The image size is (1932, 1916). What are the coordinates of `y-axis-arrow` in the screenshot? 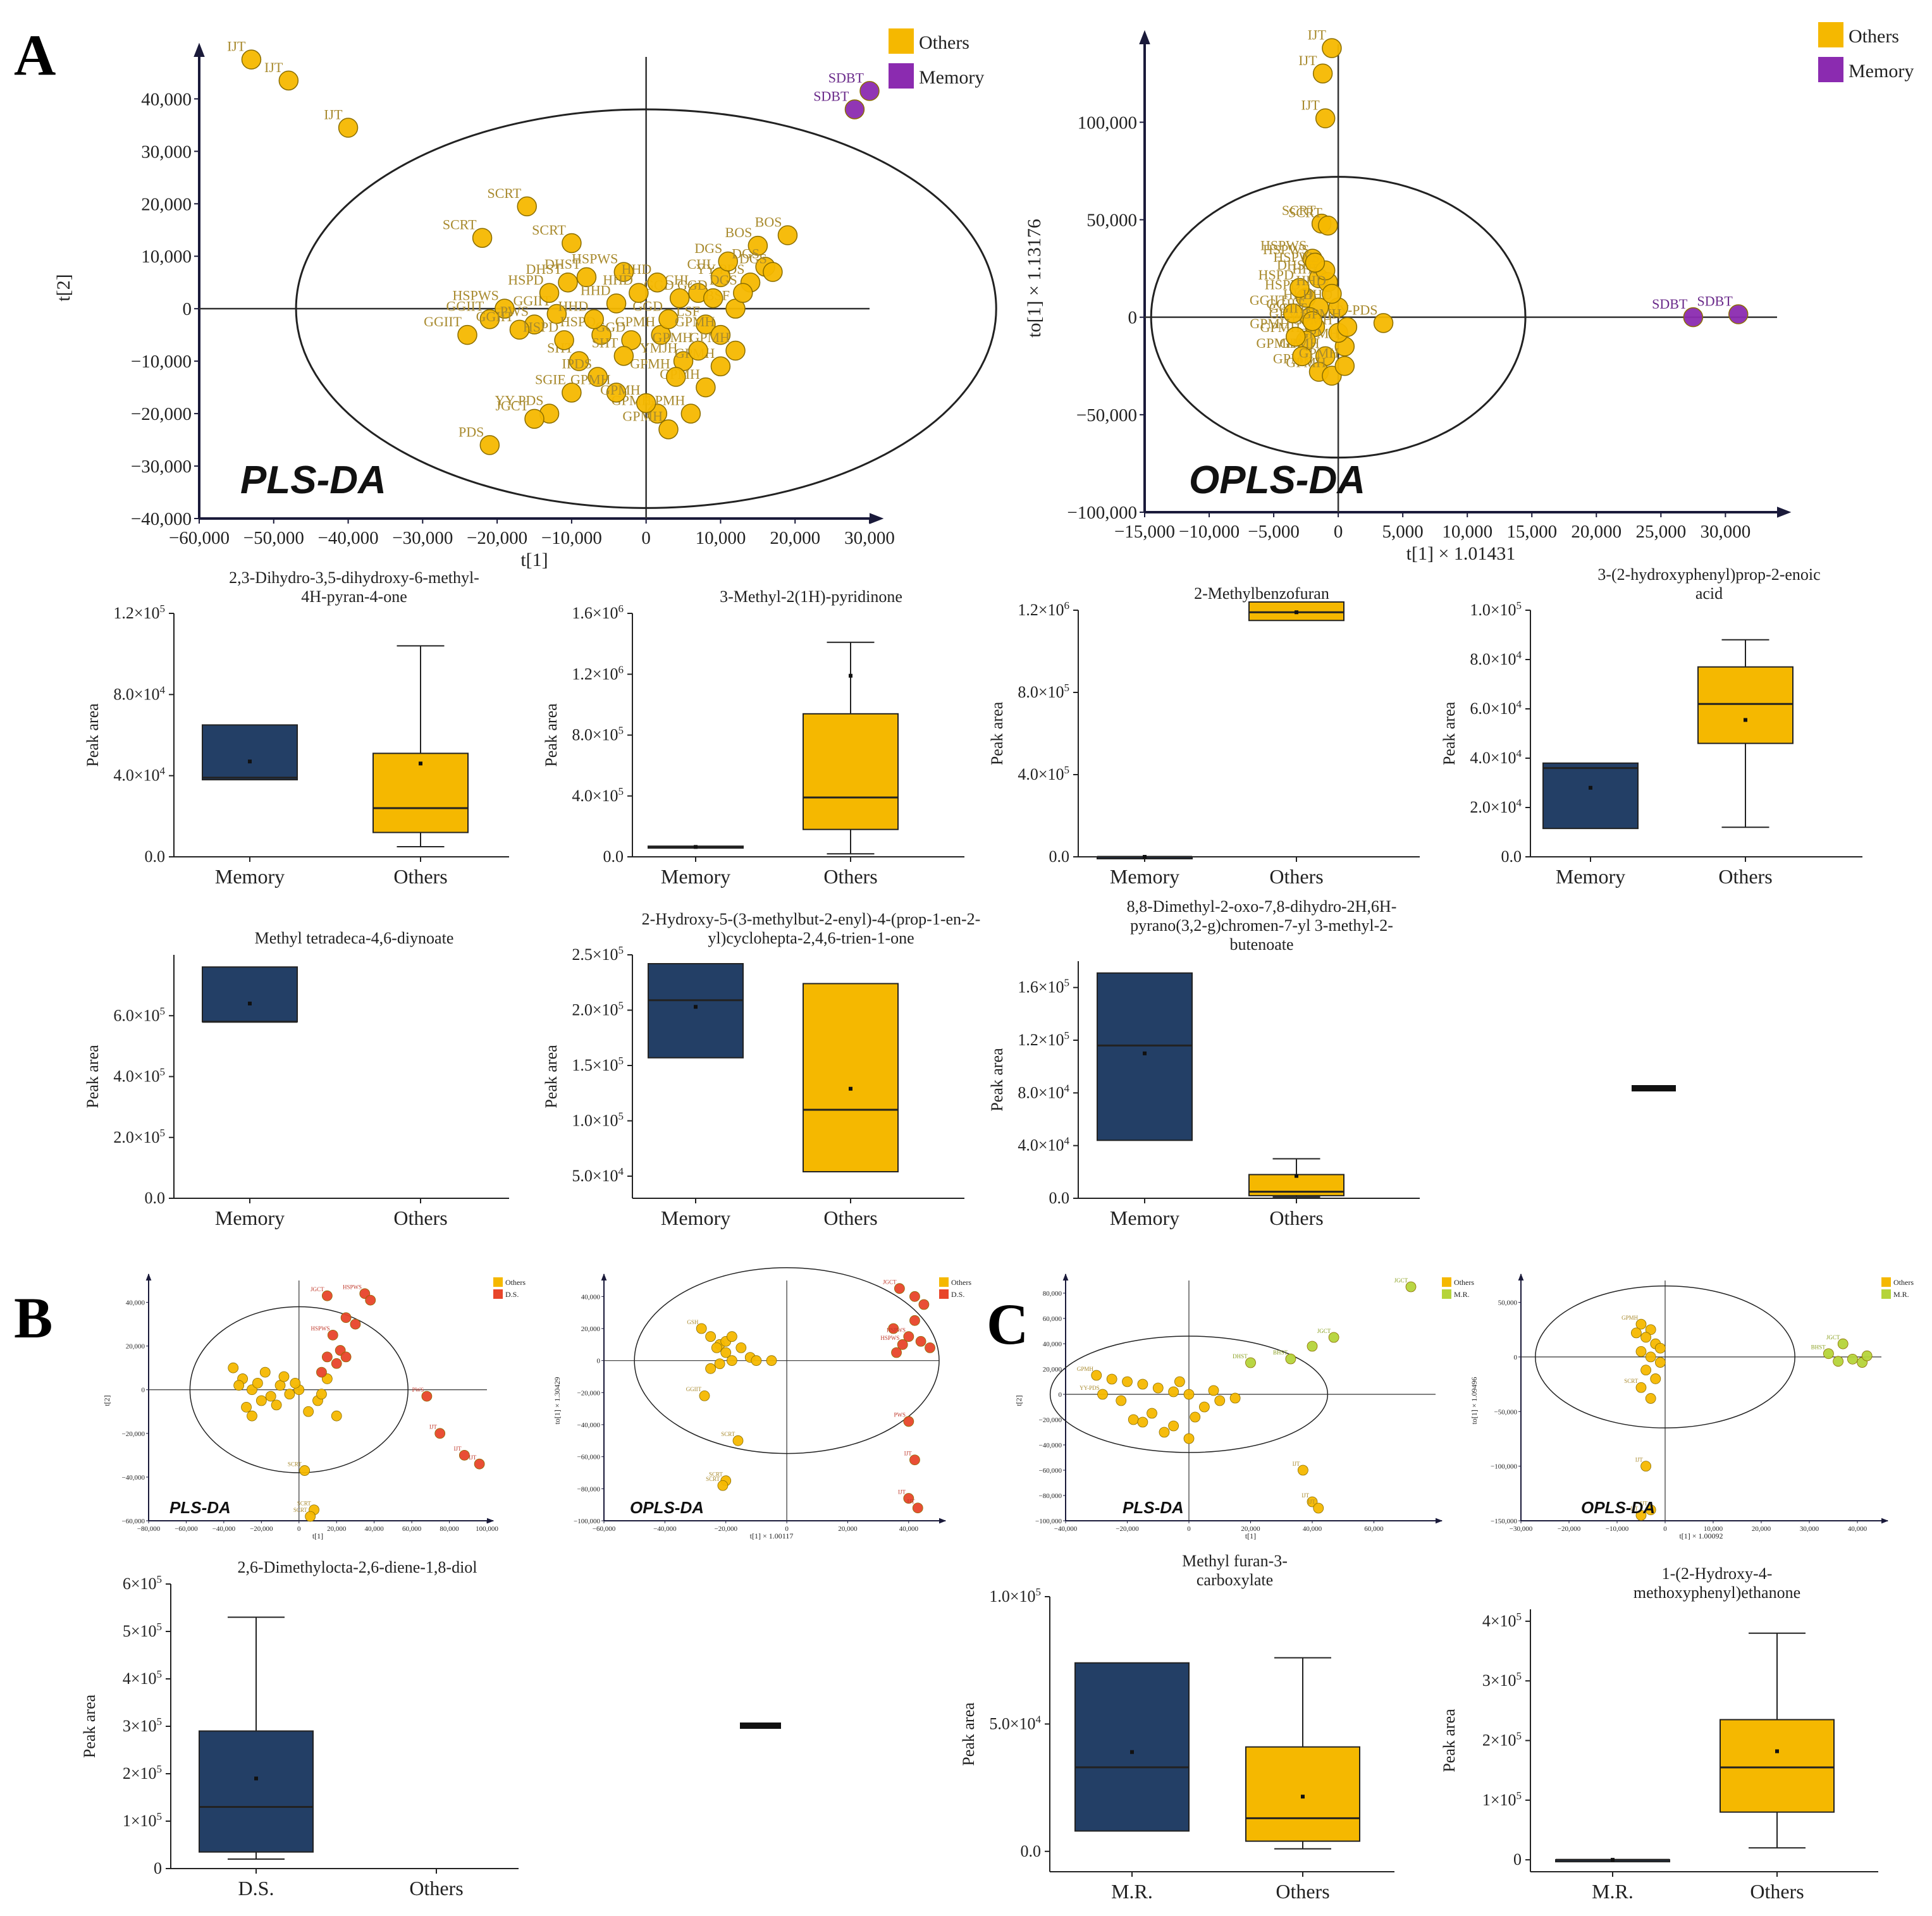 It's located at (604, 1276).